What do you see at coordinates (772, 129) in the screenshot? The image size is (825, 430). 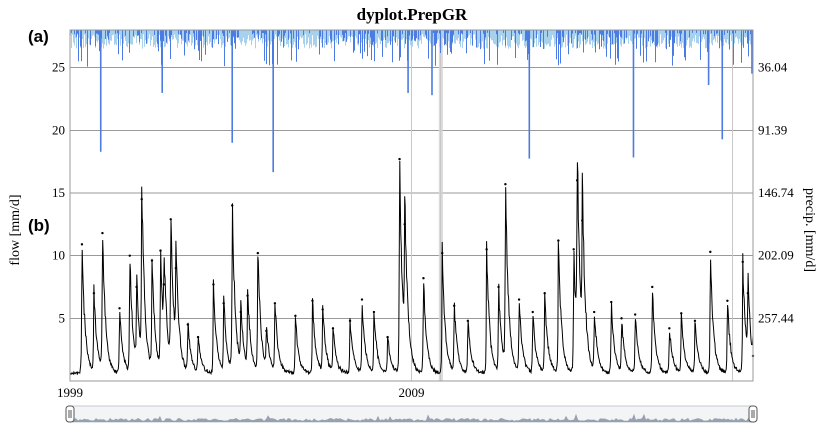 I see `y-tick-right: 91.39` at bounding box center [772, 129].